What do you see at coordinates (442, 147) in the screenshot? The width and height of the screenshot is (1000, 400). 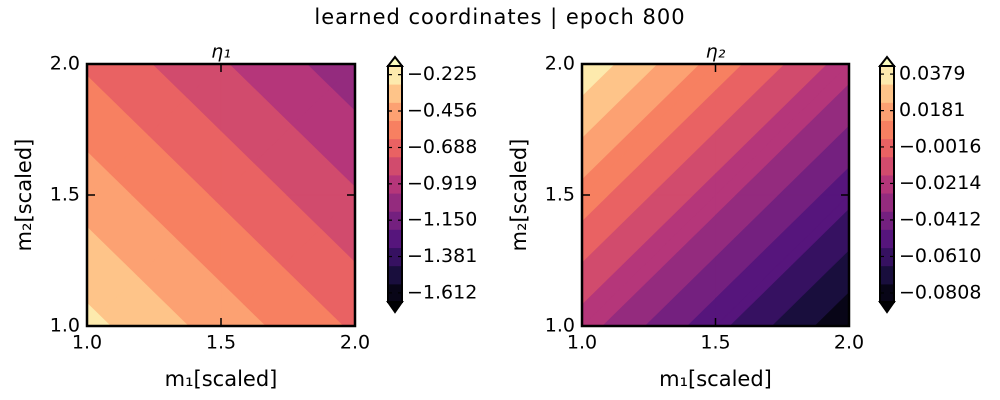 I see `colorbar-tick-label: −0.688` at bounding box center [442, 147].